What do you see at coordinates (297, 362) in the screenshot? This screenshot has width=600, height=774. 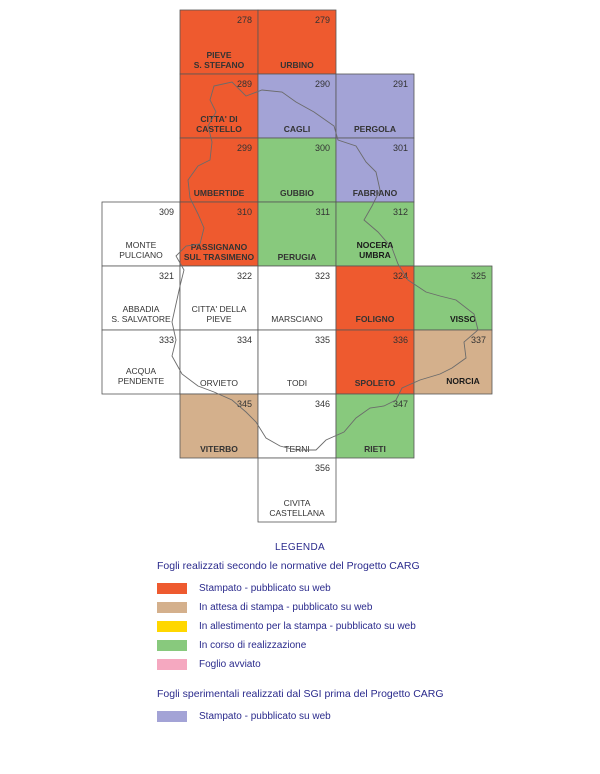 I see `map-sheet-335: 335 TODI` at bounding box center [297, 362].